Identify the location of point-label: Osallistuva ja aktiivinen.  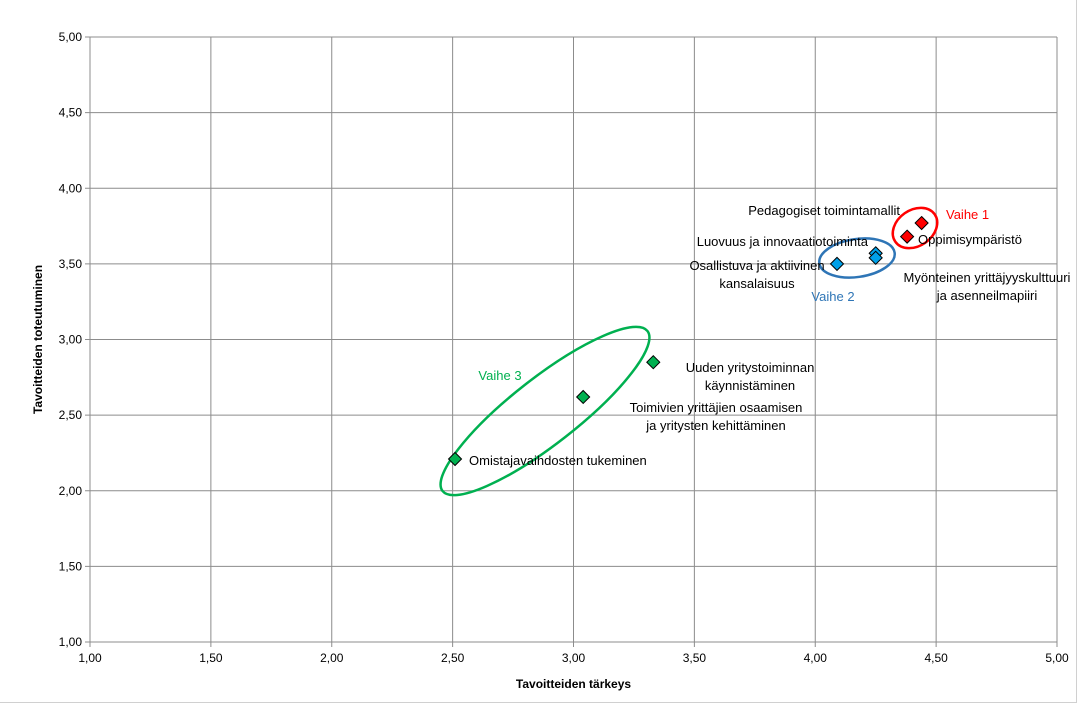
(756, 265).